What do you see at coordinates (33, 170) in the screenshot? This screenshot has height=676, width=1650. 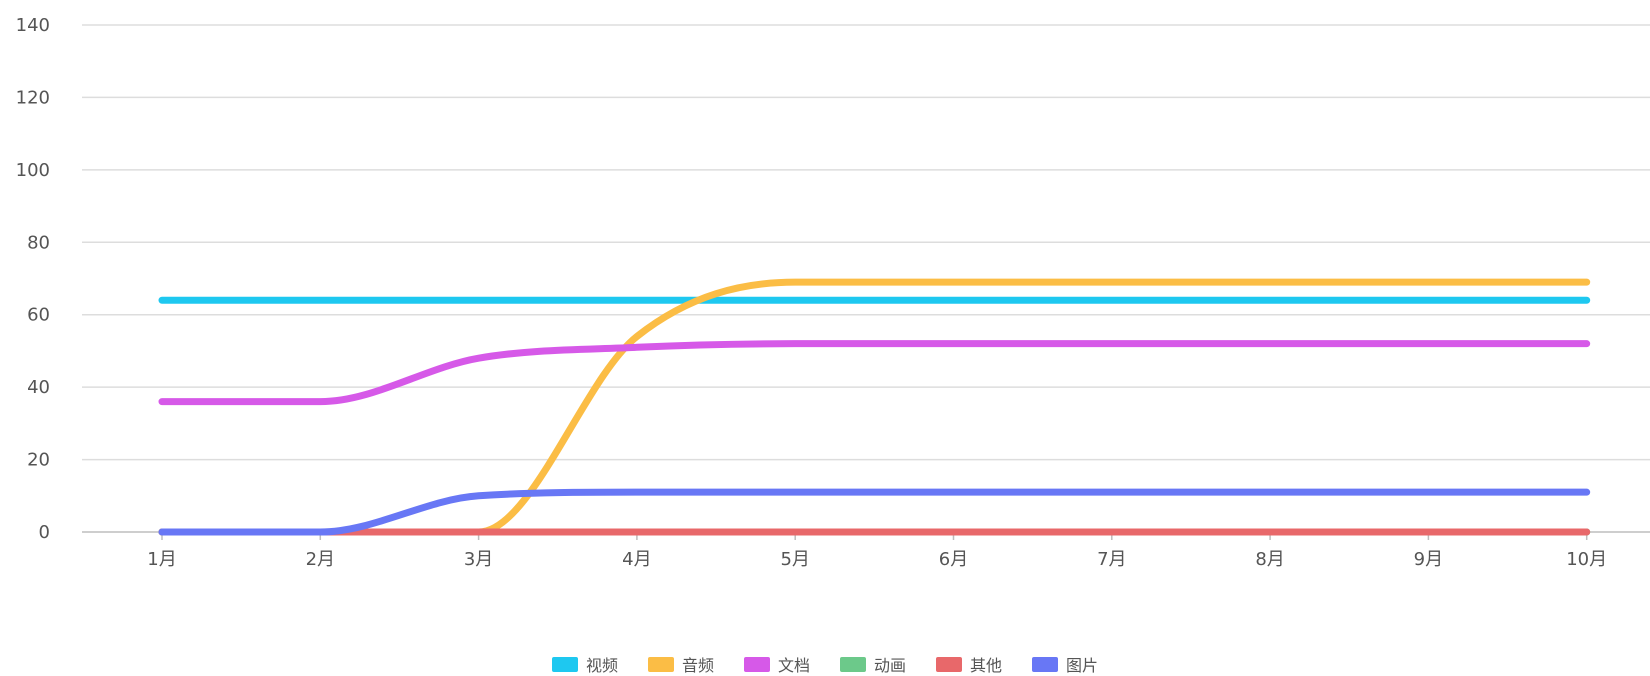 I see `y-tick-label: 100` at bounding box center [33, 170].